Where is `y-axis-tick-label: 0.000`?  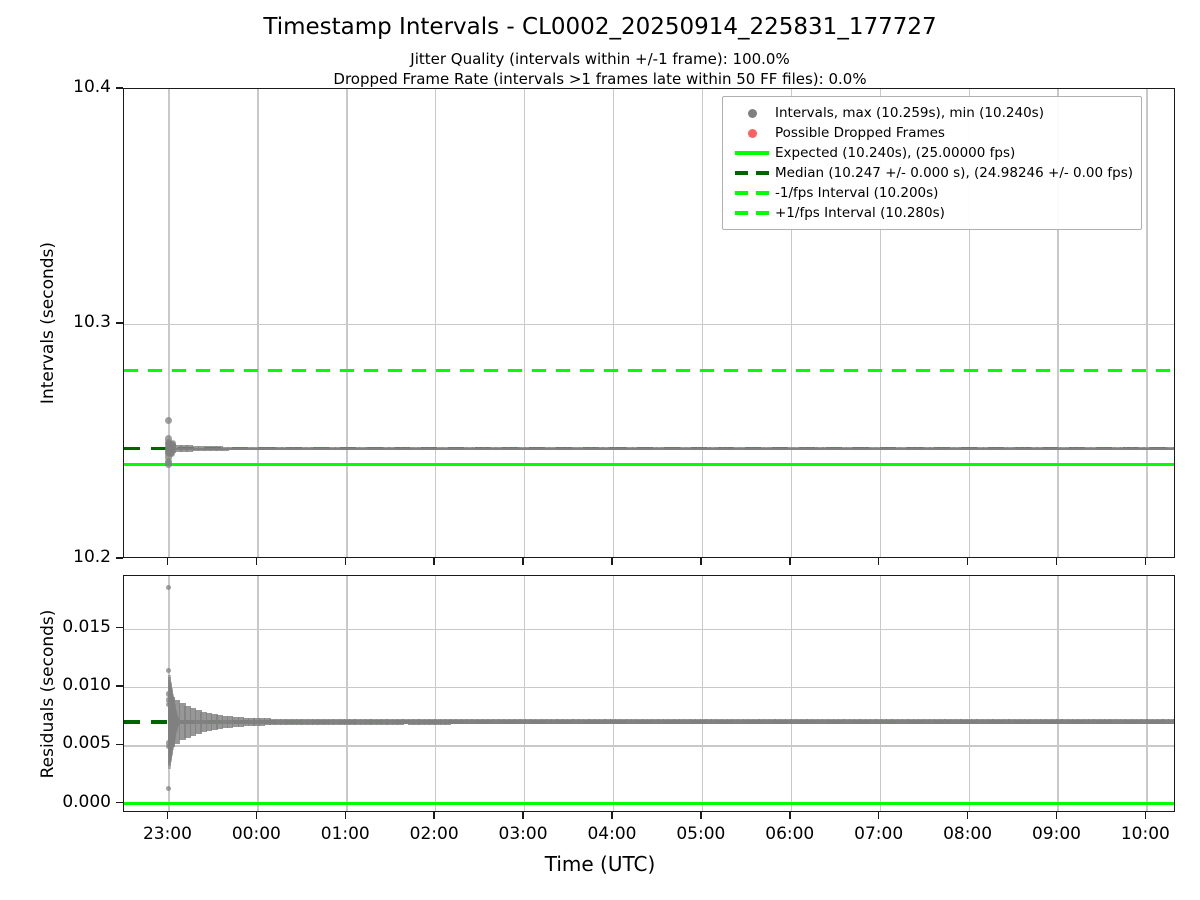 y-axis-tick-label: 0.000 is located at coordinates (86, 801).